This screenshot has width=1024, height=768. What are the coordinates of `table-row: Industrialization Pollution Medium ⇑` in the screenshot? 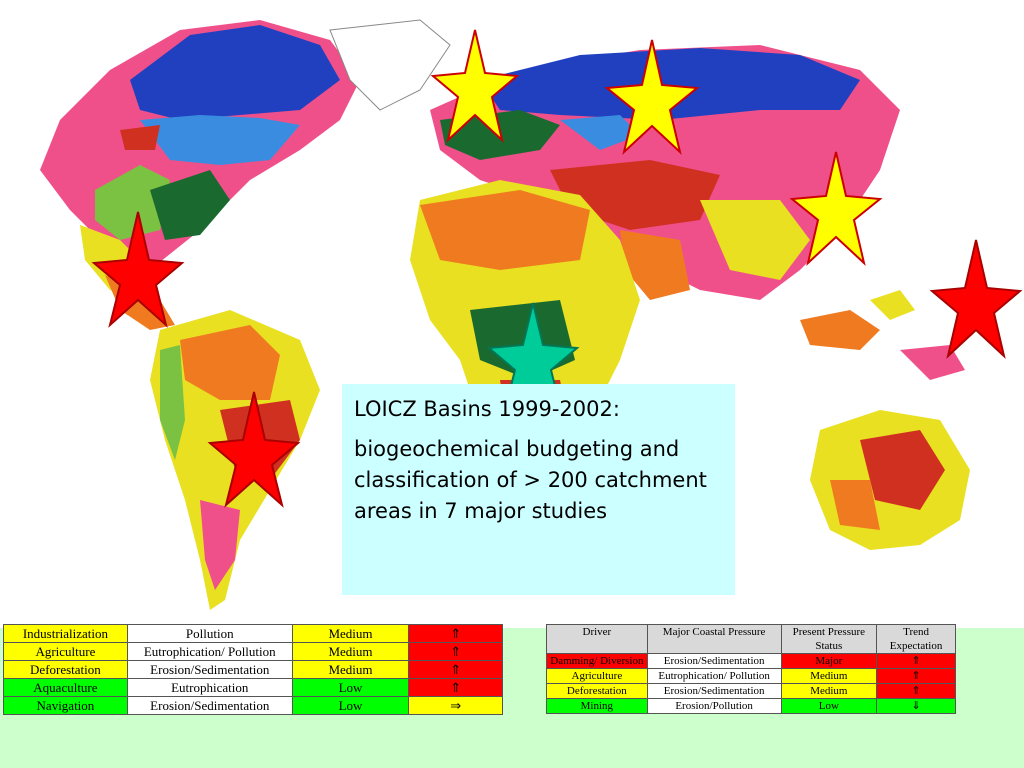 It's located at (253, 633).